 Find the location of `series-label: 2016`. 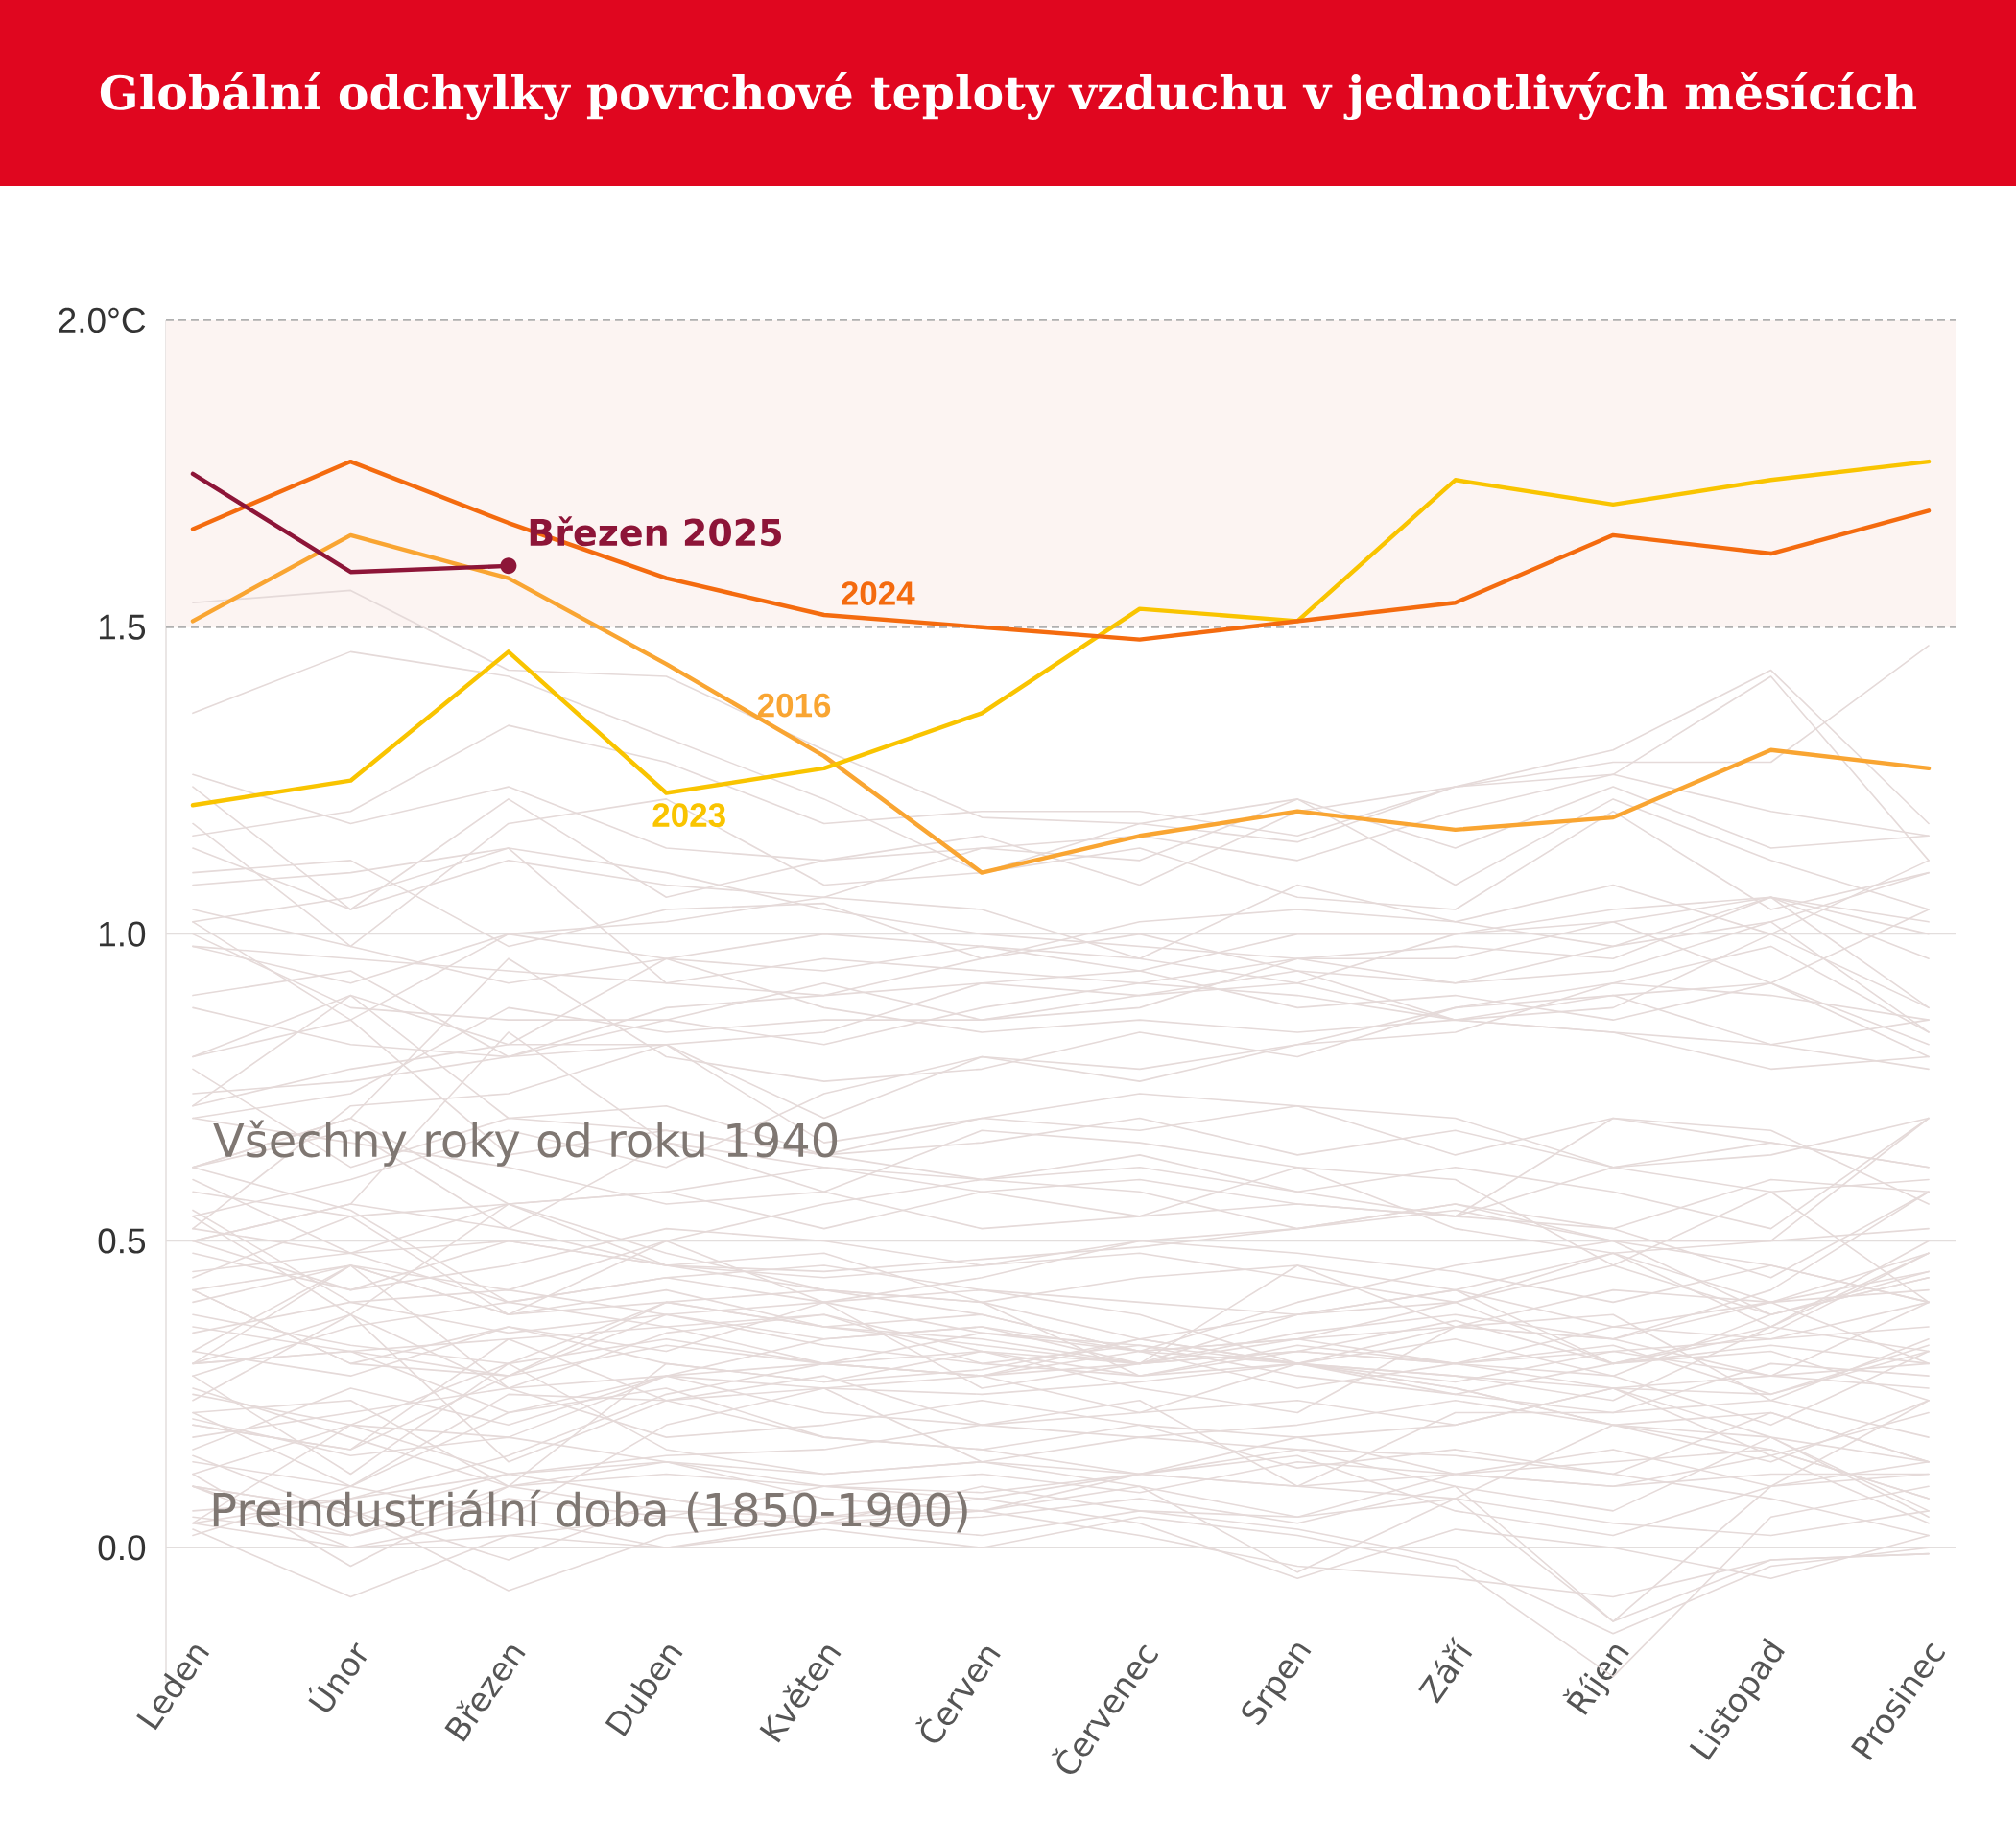

series-label: 2016 is located at coordinates (794, 705).